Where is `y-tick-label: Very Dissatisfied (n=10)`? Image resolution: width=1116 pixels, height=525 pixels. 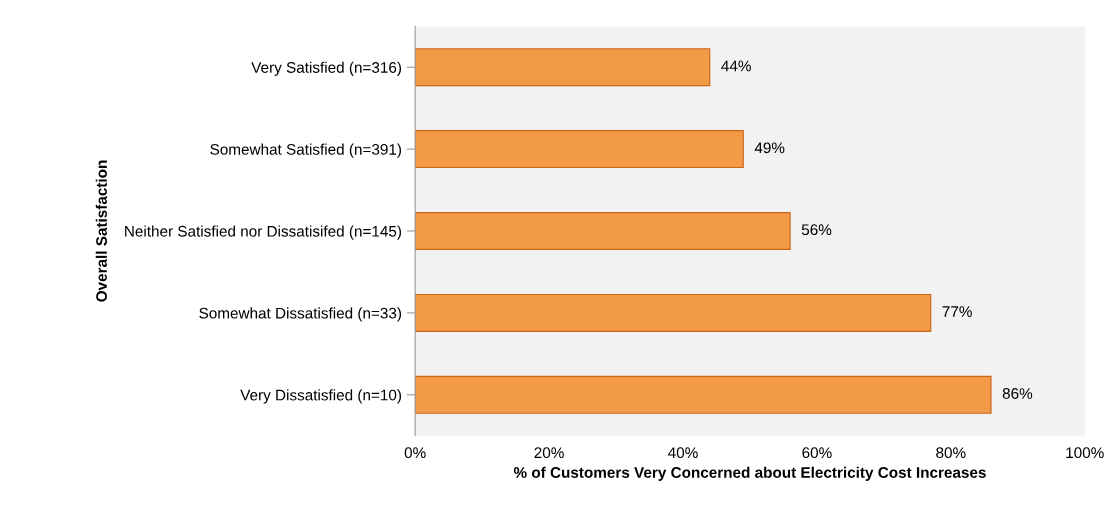
y-tick-label: Very Dissatisfied (n=10) is located at coordinates (321, 396).